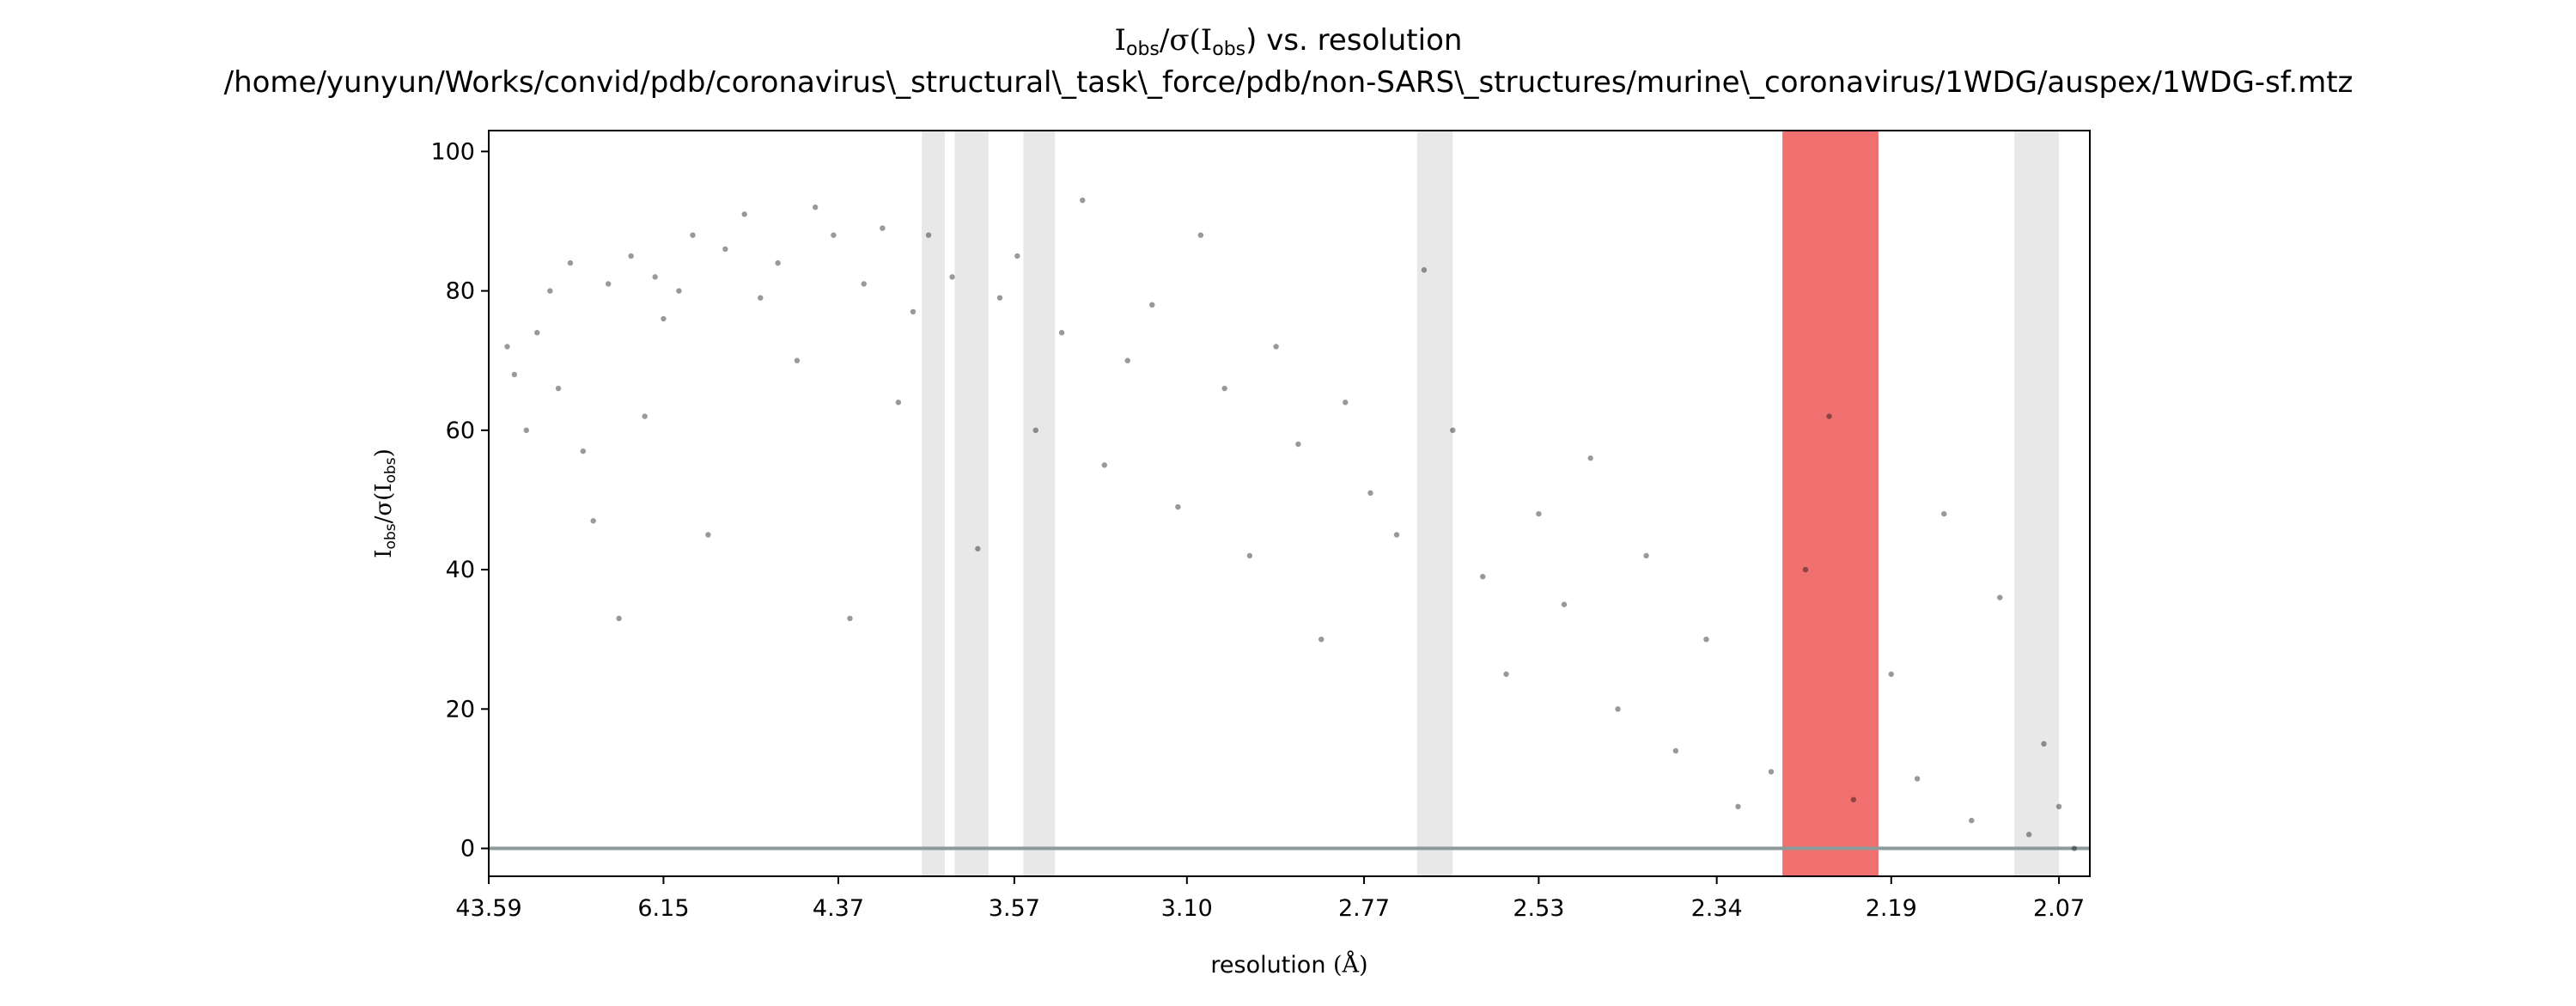 Image resolution: width=2576 pixels, height=1006 pixels. Describe the element at coordinates (1891, 908) in the screenshot. I see `x-tick-label-8: 2.19` at that location.